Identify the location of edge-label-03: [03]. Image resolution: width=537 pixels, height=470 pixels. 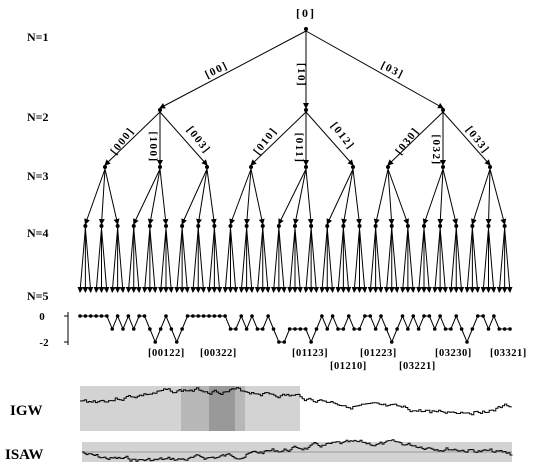
(392, 70).